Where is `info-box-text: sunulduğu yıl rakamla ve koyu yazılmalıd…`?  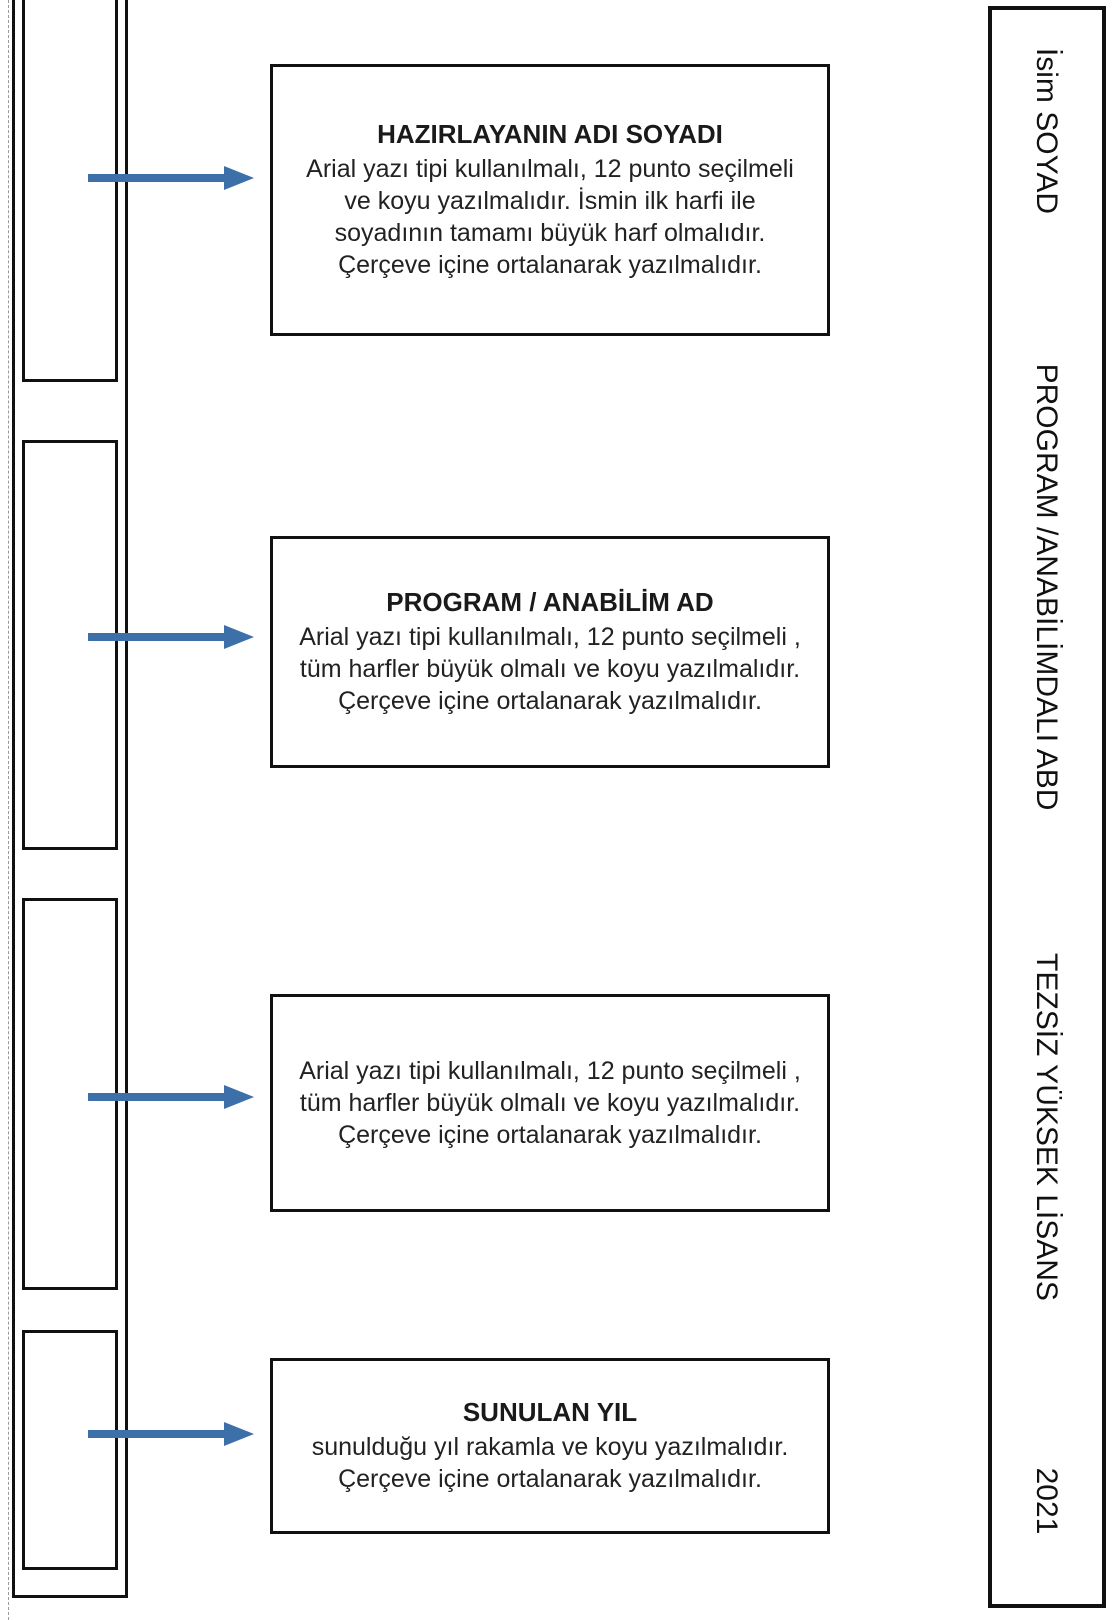
info-box-text: sunulduğu yıl rakamla ve koyu yazılmalıd… is located at coordinates (550, 1462).